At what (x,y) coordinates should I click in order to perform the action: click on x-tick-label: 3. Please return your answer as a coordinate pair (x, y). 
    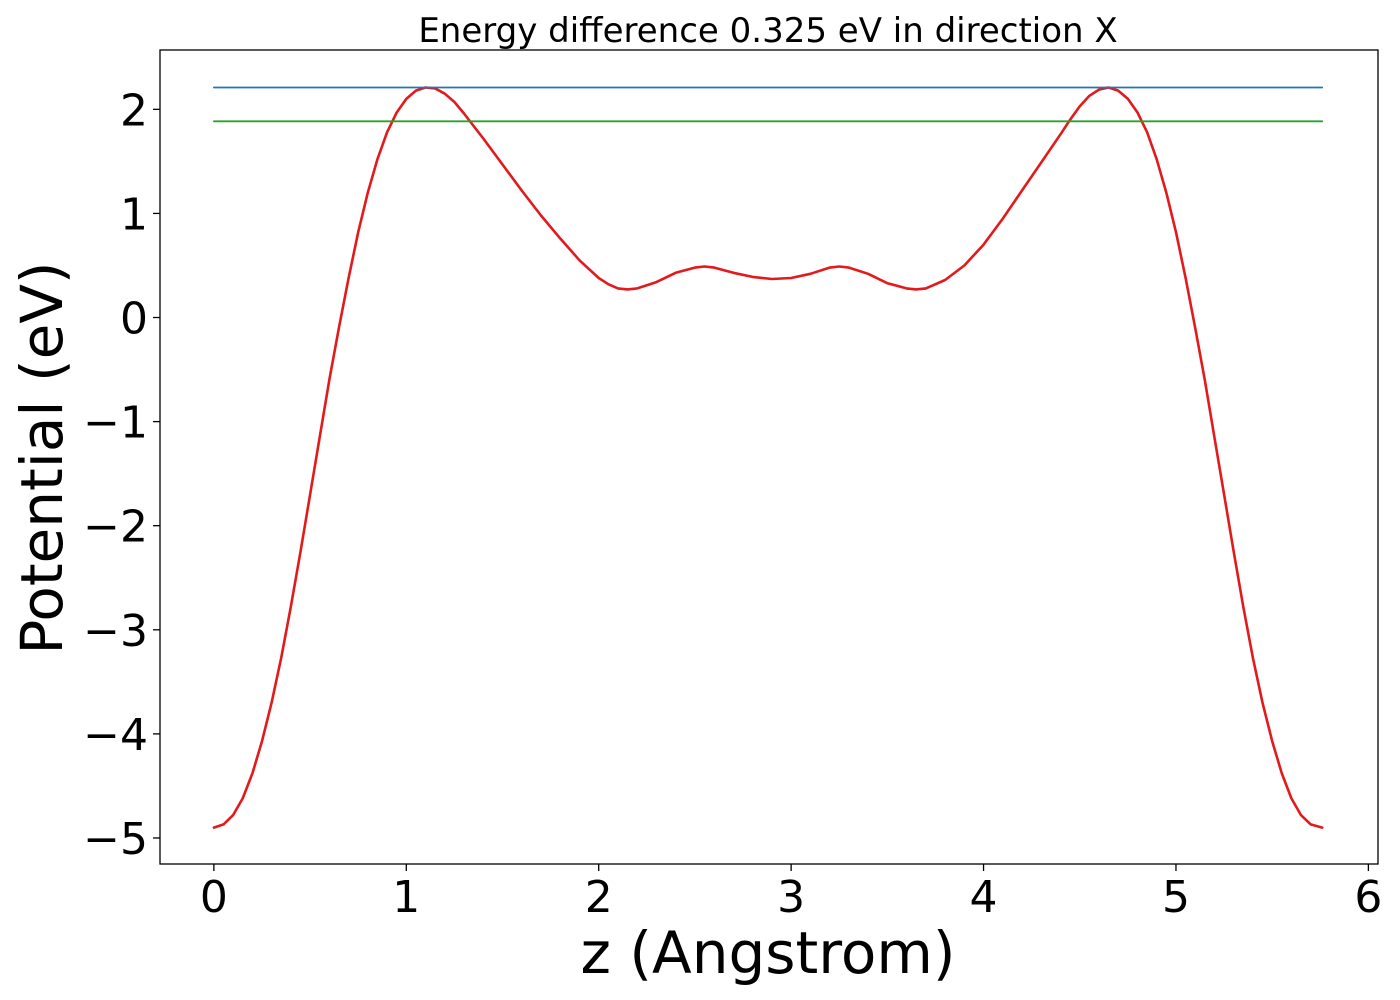
    Looking at the image, I should click on (791, 897).